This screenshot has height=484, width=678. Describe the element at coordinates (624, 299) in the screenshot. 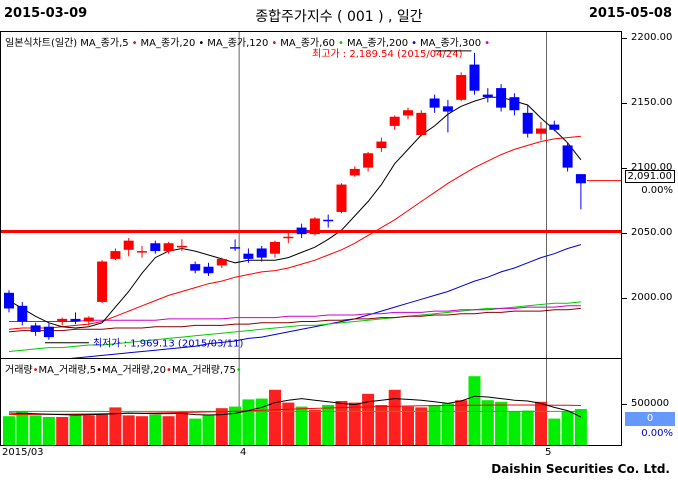

I see `price-tick` at that location.